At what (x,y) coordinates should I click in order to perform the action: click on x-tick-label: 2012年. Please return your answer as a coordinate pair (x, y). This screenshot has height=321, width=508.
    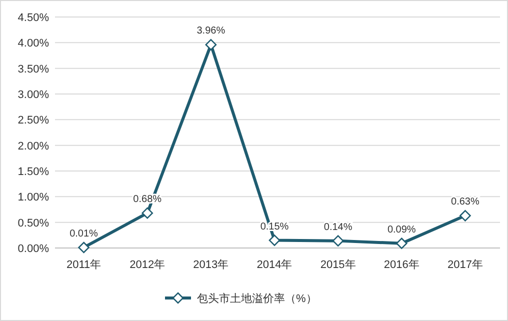
    Looking at the image, I should click on (148, 265).